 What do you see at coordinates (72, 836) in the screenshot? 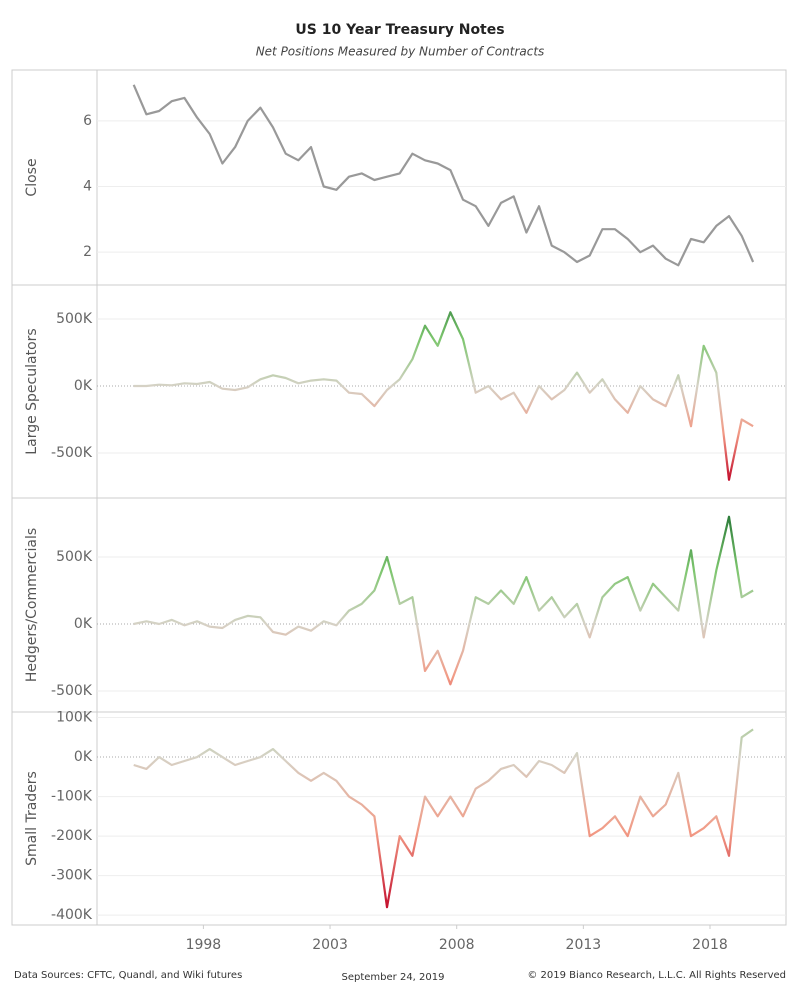
I see `y-tick-label: -200K` at bounding box center [72, 836].